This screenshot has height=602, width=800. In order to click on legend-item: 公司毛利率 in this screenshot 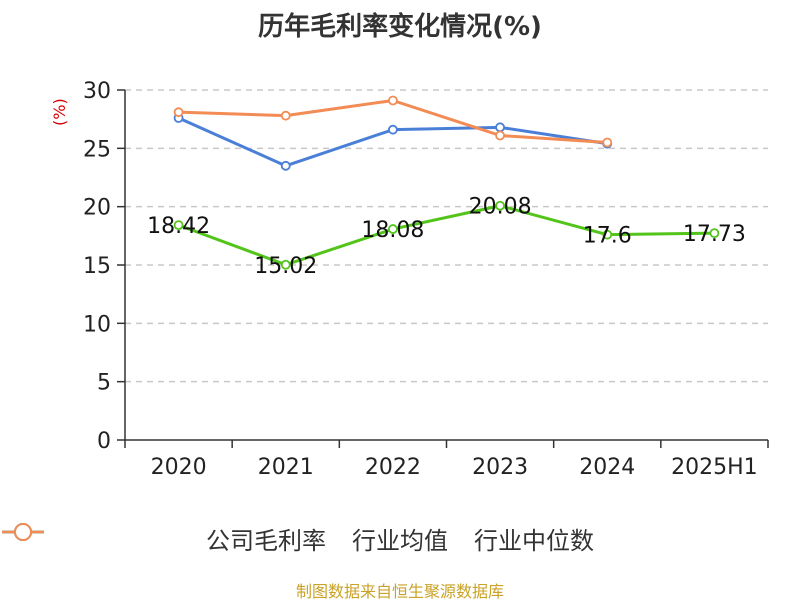, I will do `click(164, 538)`.